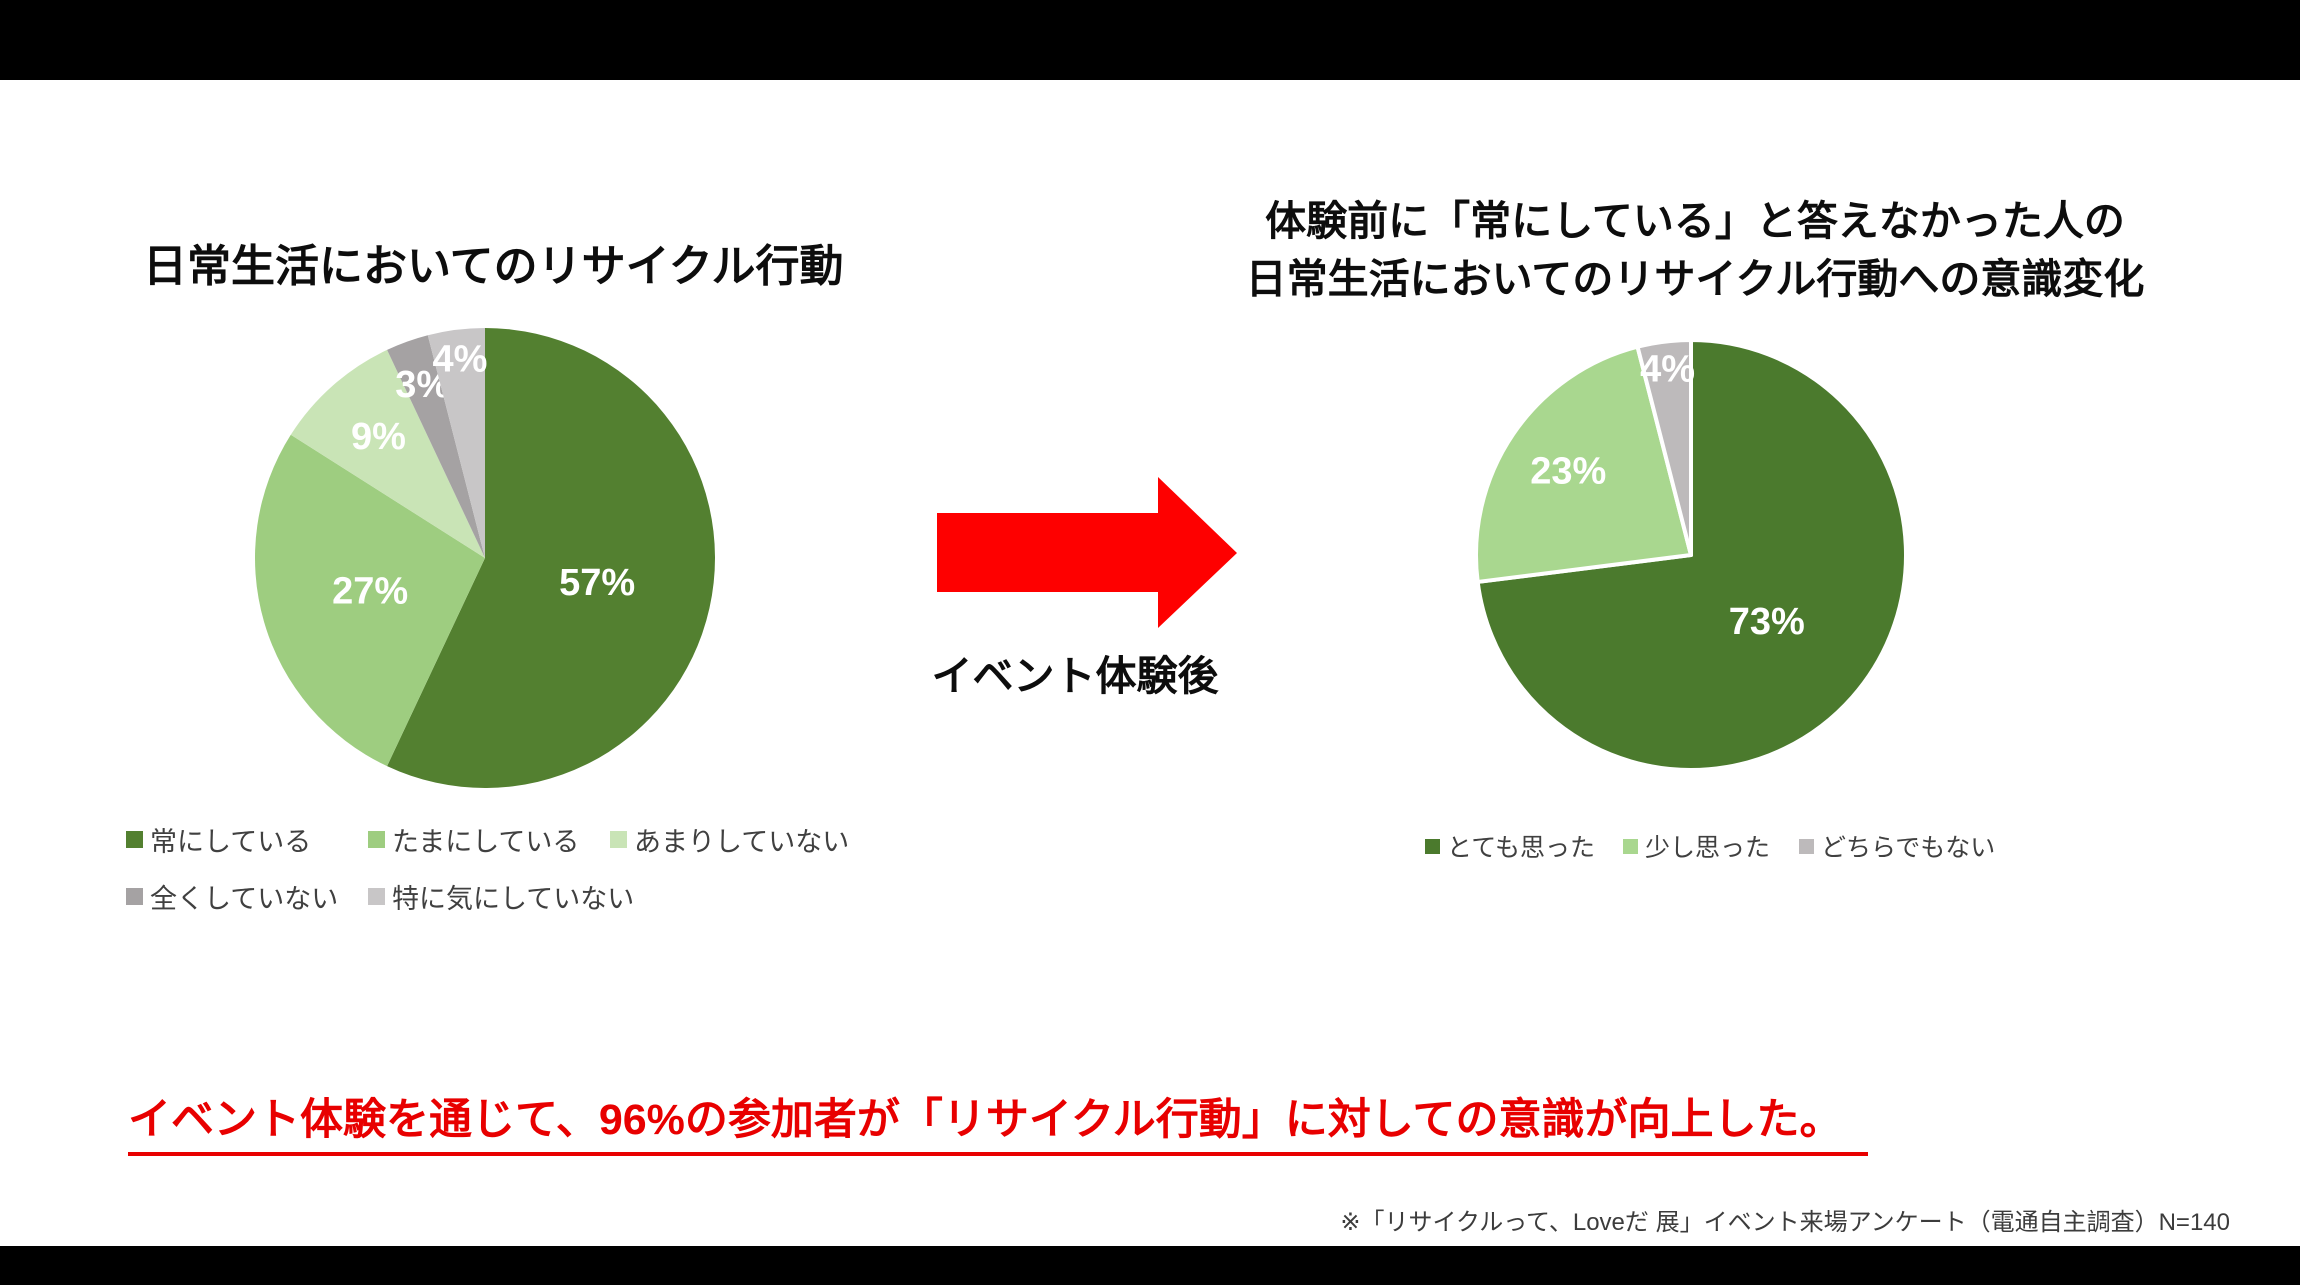  I want to click on red-arrow-icon, so click(1087, 552).